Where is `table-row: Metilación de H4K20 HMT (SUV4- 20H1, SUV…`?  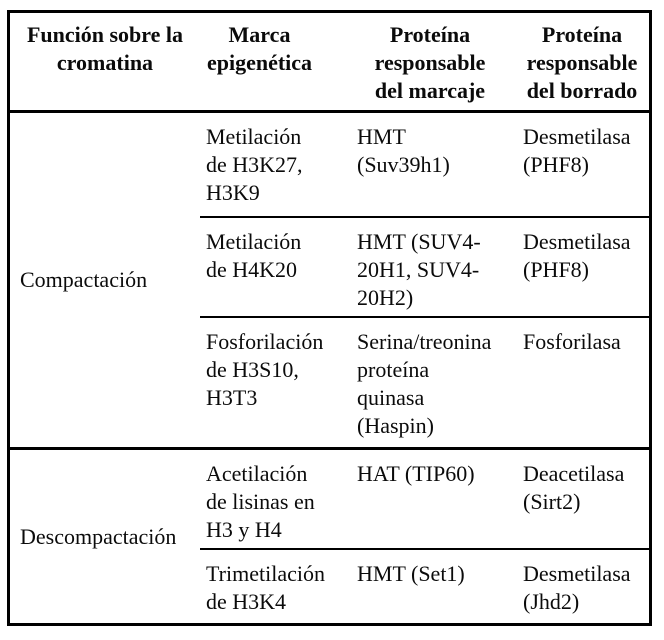
table-row: Metilación de H4K20 HMT (SUV4- 20H1, SUV… is located at coordinates (424, 268).